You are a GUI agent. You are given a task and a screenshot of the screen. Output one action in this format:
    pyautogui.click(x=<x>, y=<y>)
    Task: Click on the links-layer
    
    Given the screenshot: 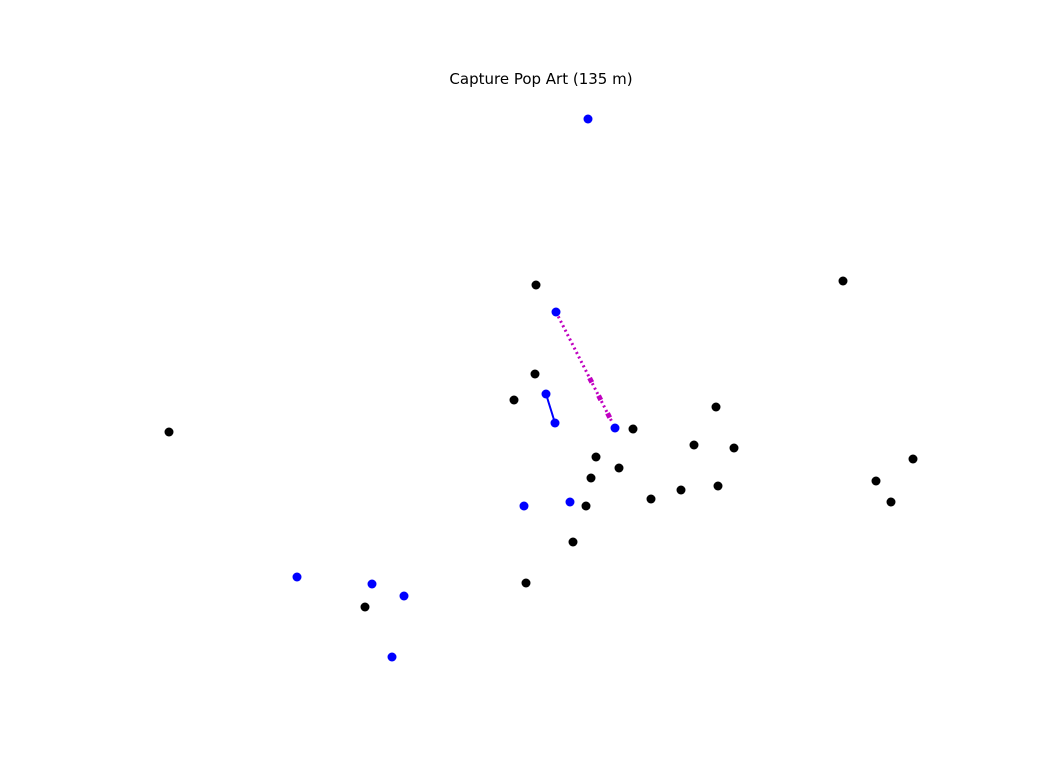 What is the action you would take?
    pyautogui.click(x=579, y=367)
    